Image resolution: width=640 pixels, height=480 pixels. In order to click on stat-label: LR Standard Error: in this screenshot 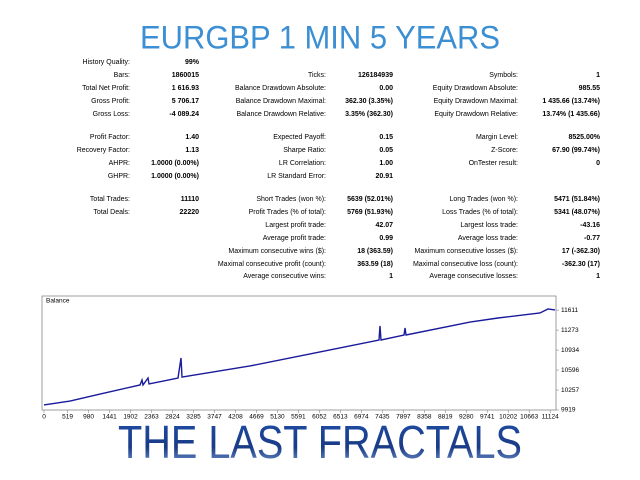, I will do `click(296, 176)`.